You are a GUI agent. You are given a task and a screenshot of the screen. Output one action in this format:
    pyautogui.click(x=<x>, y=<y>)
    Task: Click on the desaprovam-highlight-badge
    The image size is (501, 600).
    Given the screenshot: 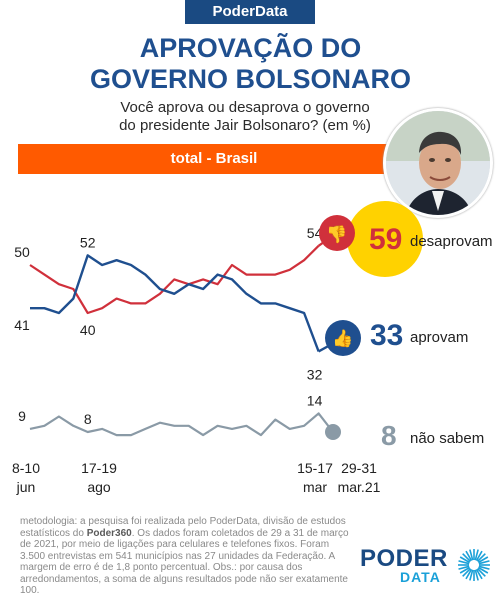 What is the action you would take?
    pyautogui.click(x=385, y=239)
    